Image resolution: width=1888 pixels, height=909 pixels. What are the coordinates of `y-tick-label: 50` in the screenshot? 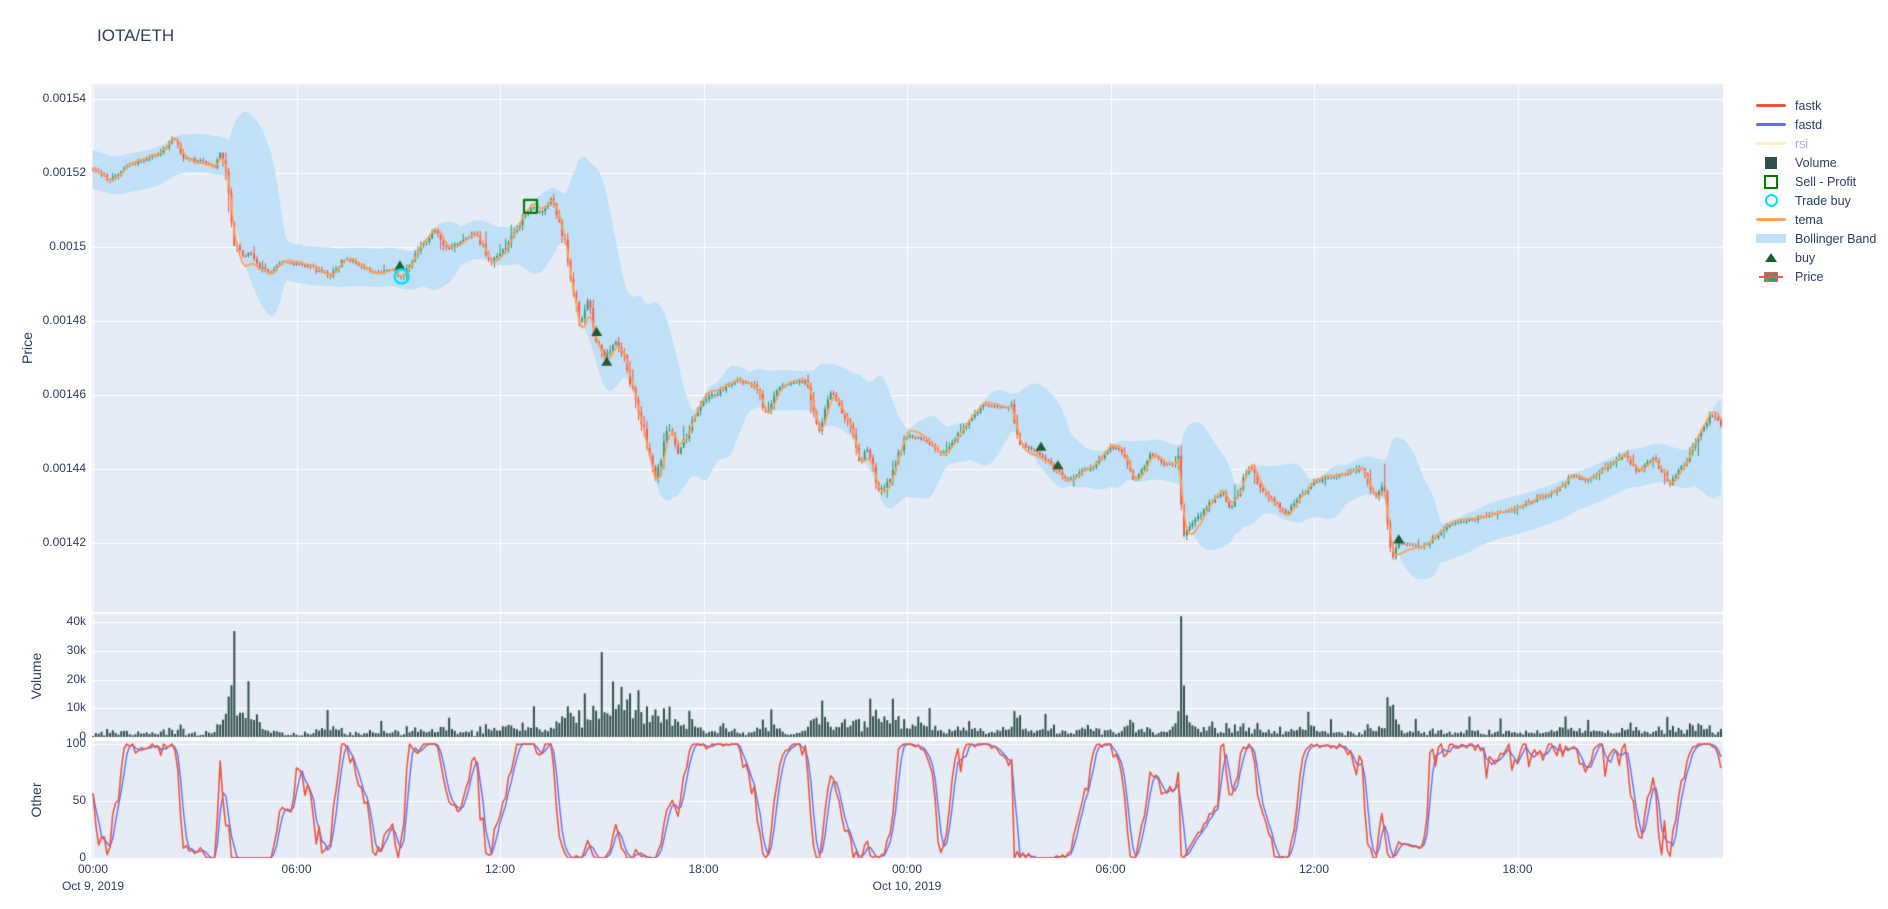 It's located at (79, 800).